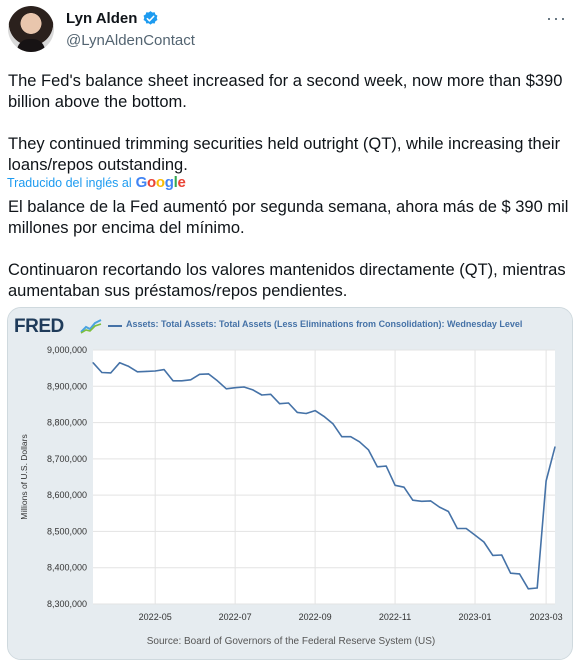 The height and width of the screenshot is (661, 581). Describe the element at coordinates (67, 459) in the screenshot. I see `y-tick-label: 8,700,000` at that location.